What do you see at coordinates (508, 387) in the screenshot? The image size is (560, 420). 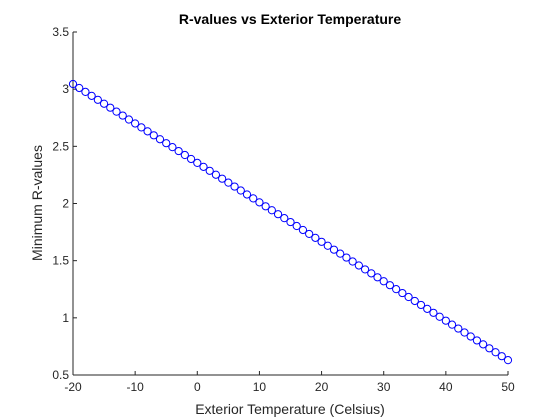 I see `x-tick-label: 50` at bounding box center [508, 387].